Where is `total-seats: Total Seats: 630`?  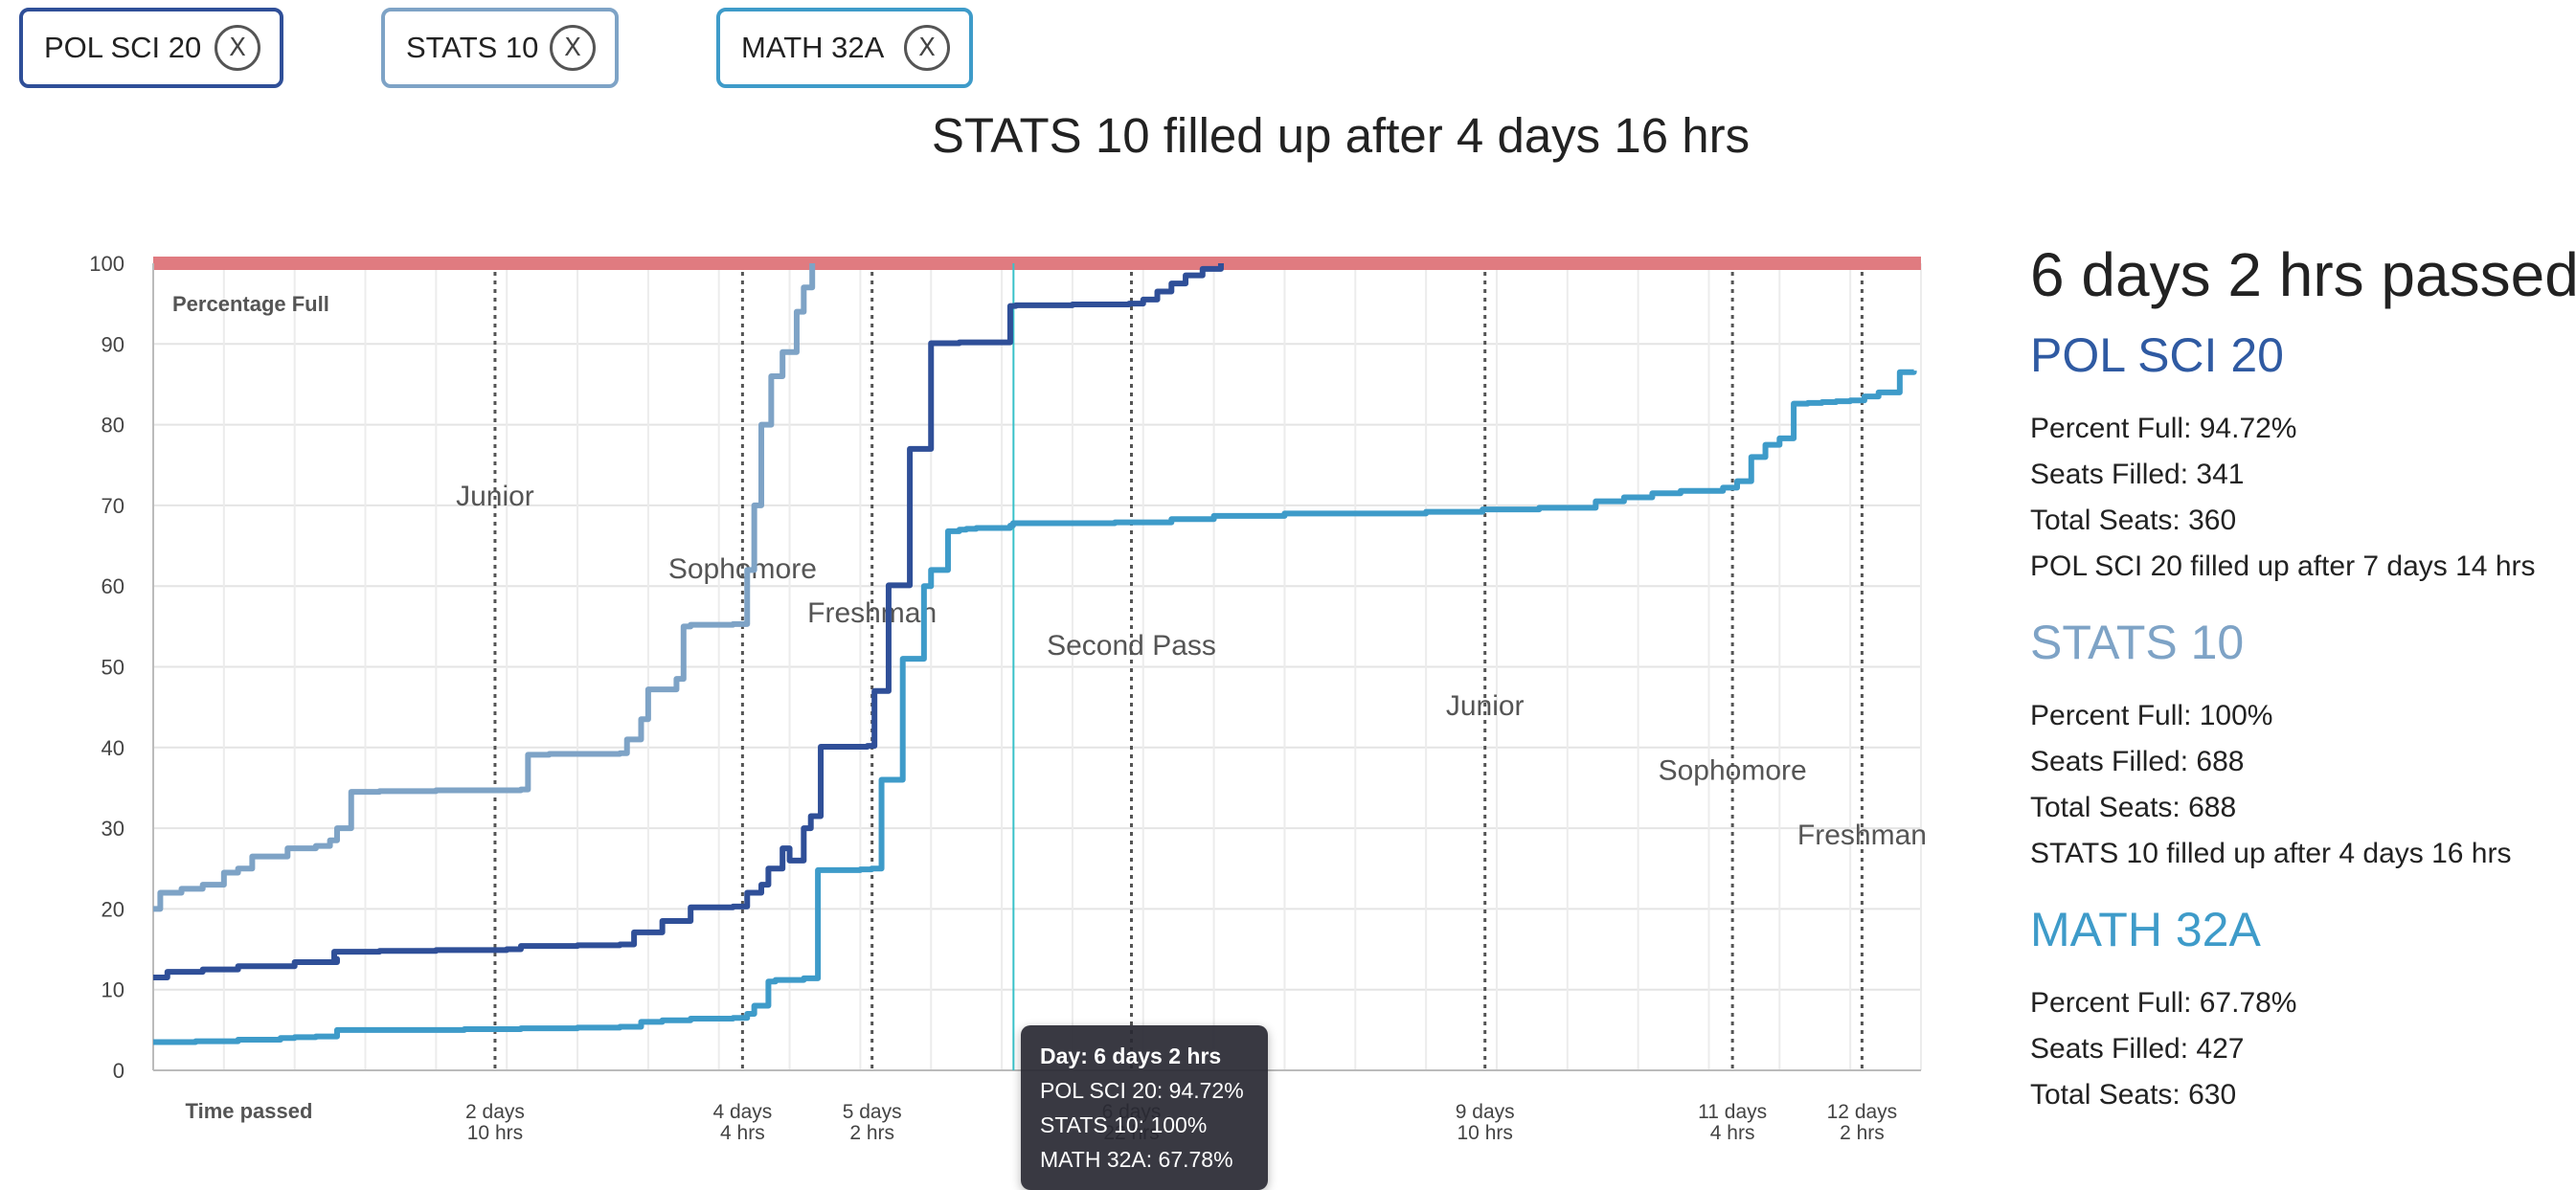
total-seats: Total Seats: 630 is located at coordinates (2133, 1095).